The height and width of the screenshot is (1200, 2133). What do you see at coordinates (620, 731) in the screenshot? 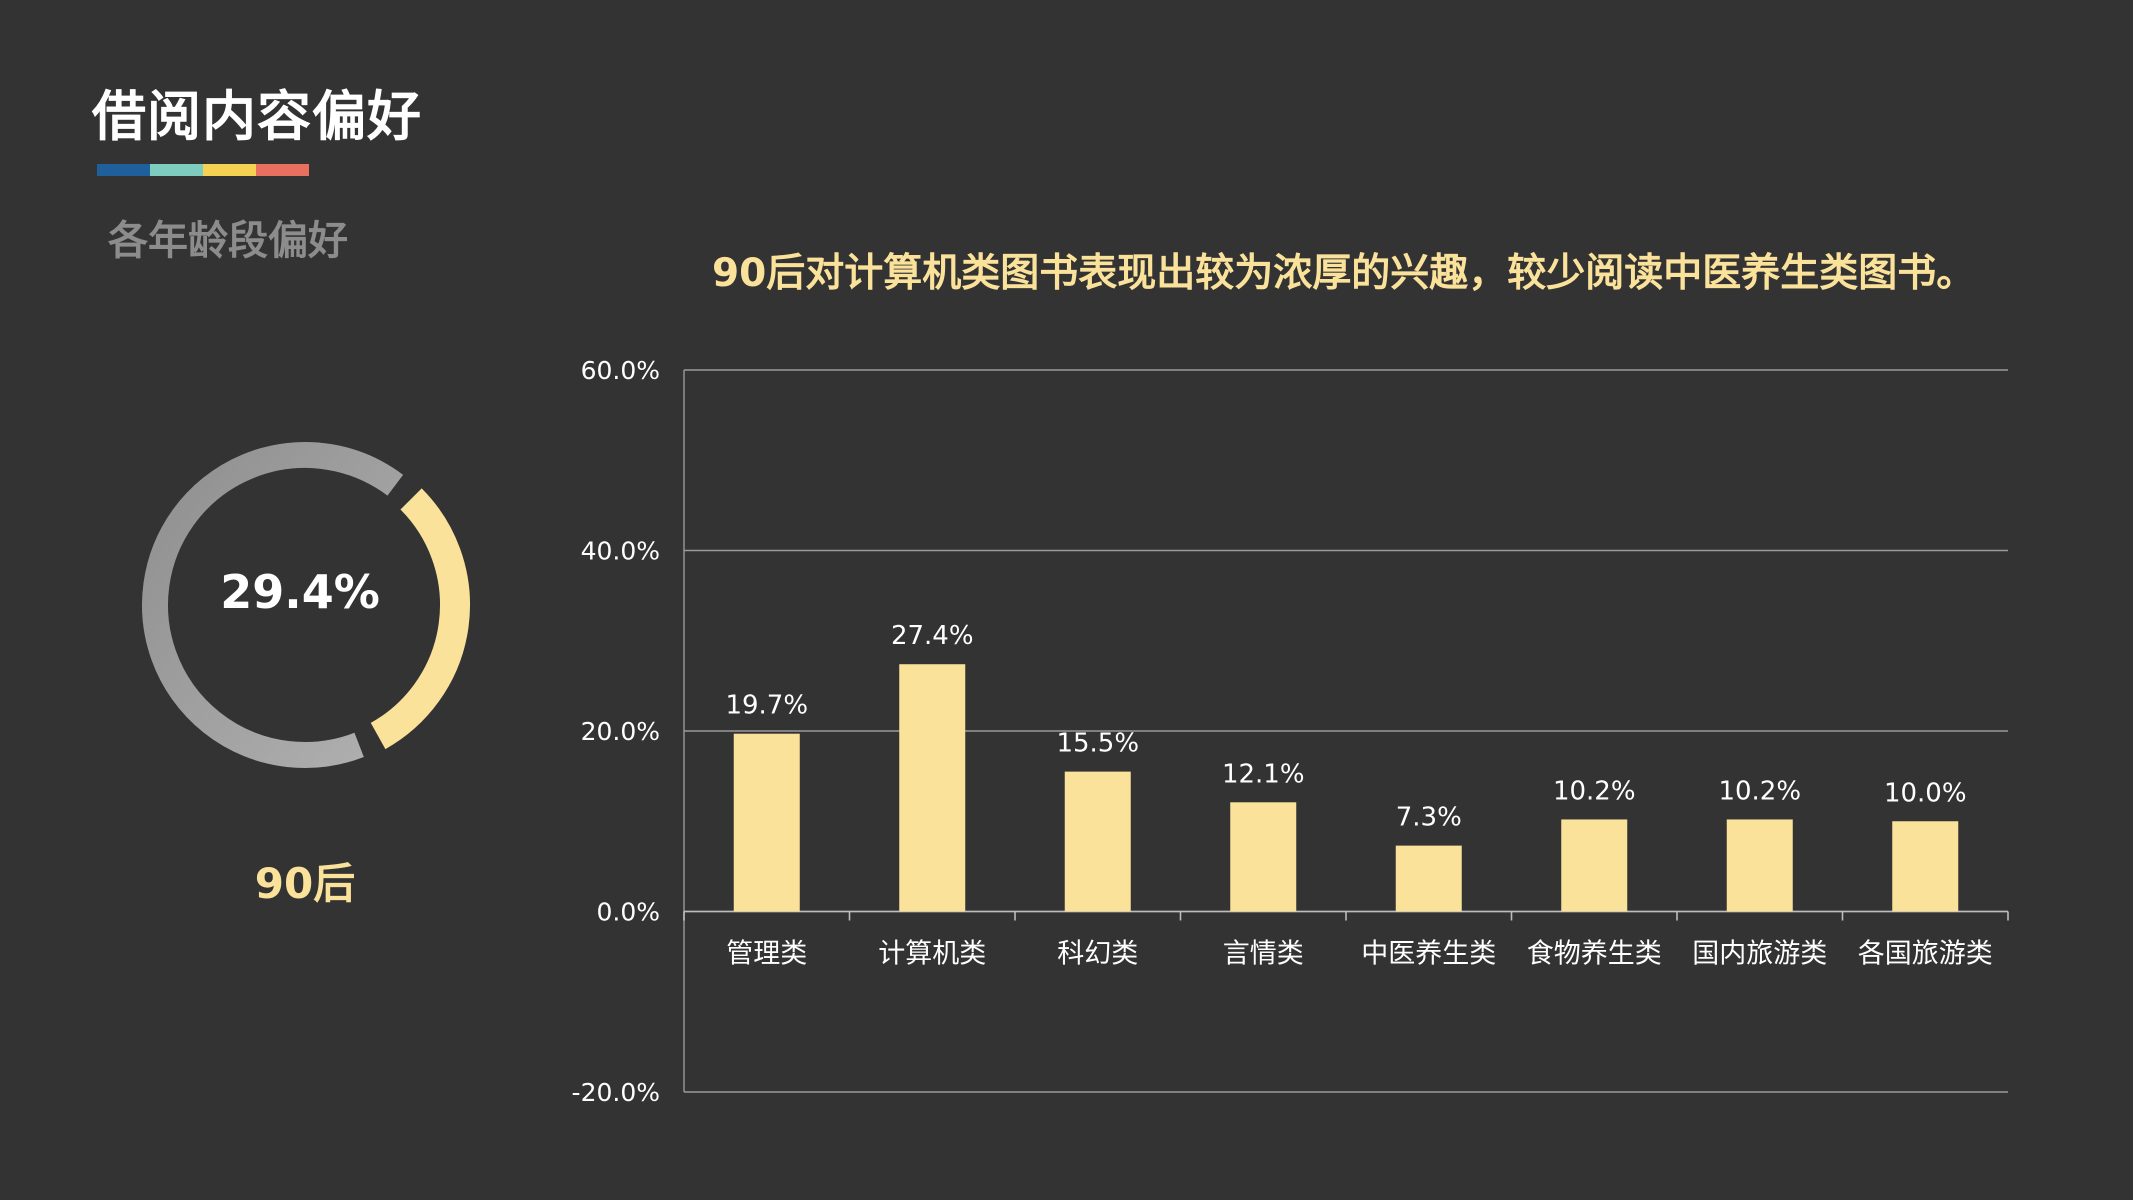
I see `y-tick-label: 20.0%` at bounding box center [620, 731].